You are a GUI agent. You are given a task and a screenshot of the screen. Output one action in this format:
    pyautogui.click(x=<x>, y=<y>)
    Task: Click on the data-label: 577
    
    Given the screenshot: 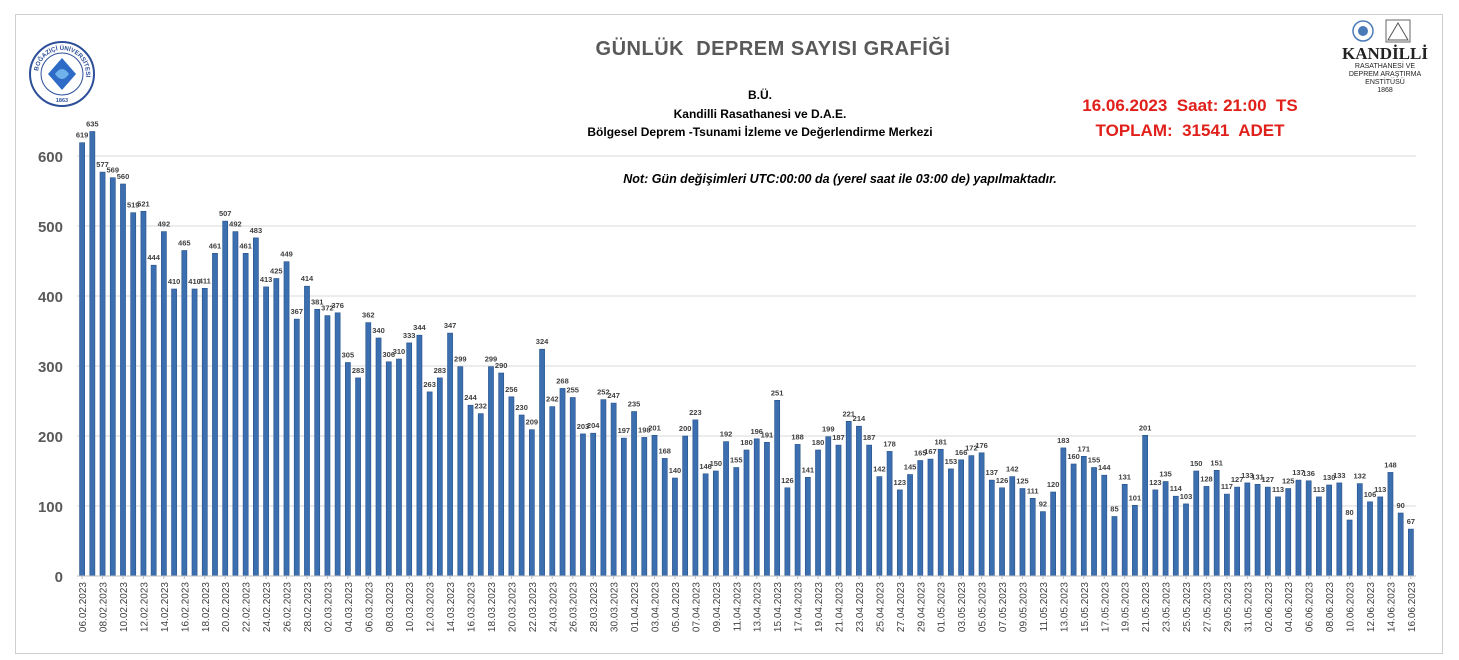 What is the action you would take?
    pyautogui.click(x=102, y=164)
    